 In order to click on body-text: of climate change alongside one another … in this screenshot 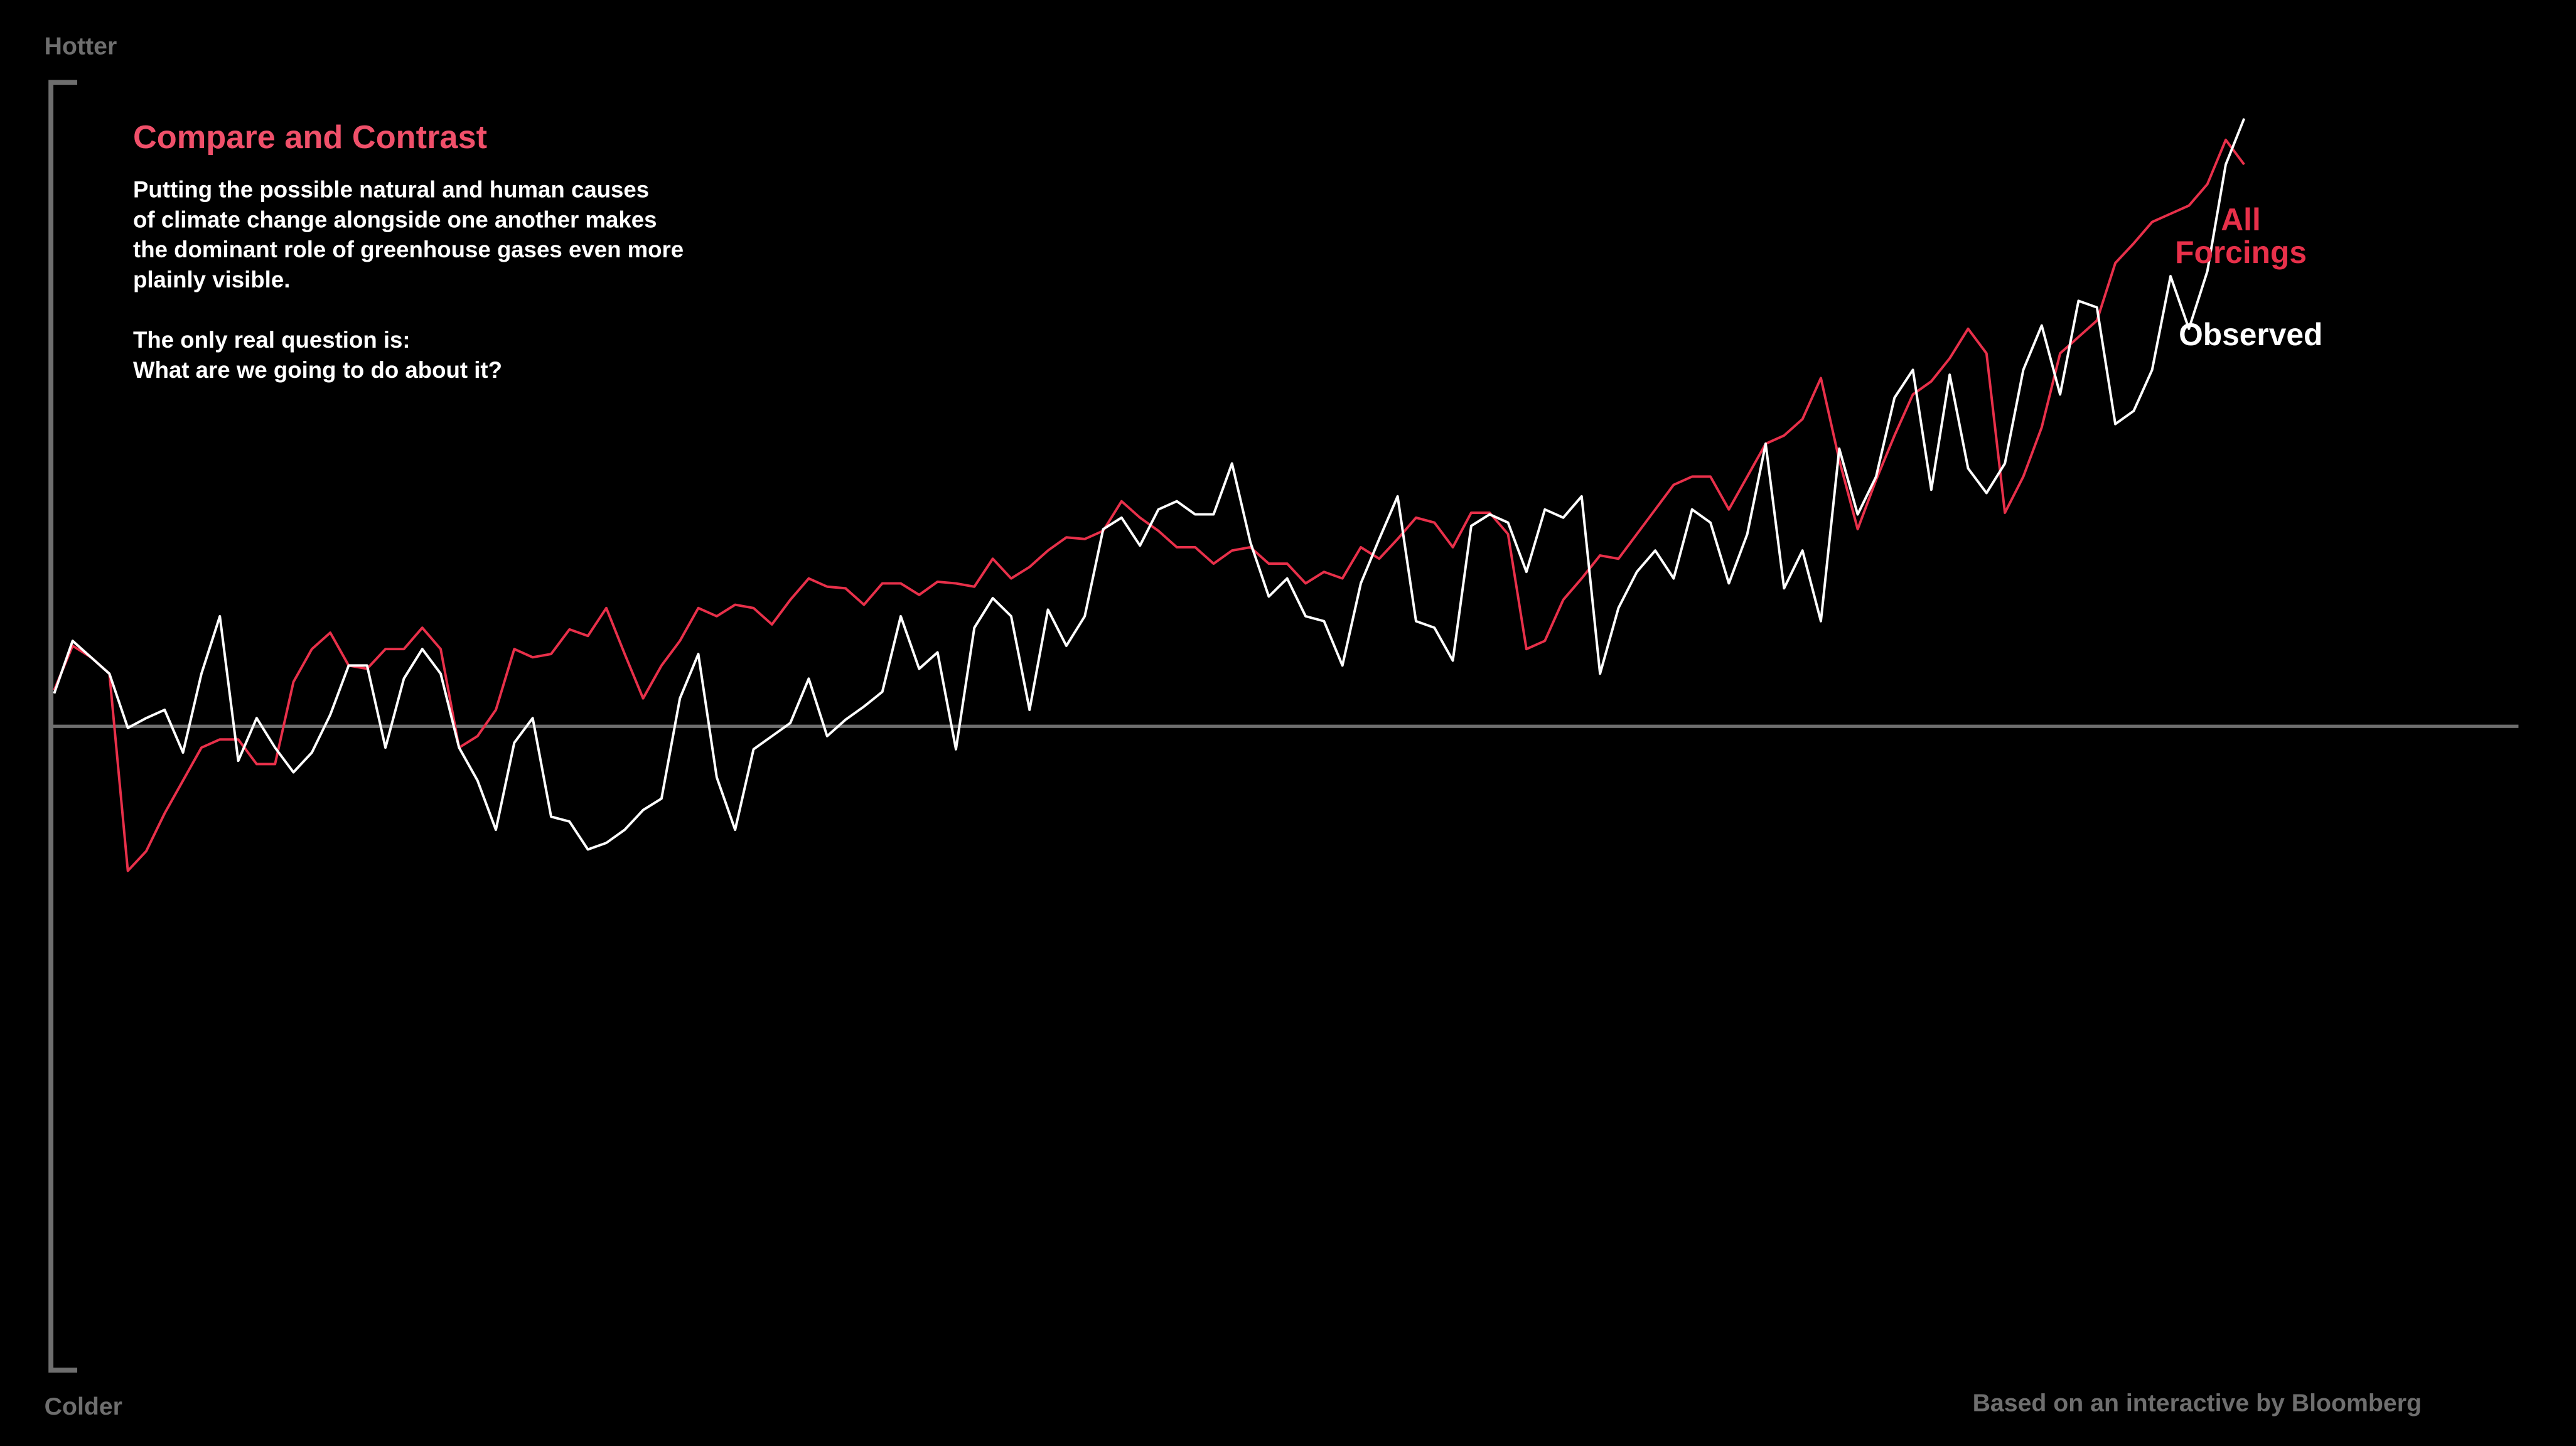, I will do `click(395, 219)`.